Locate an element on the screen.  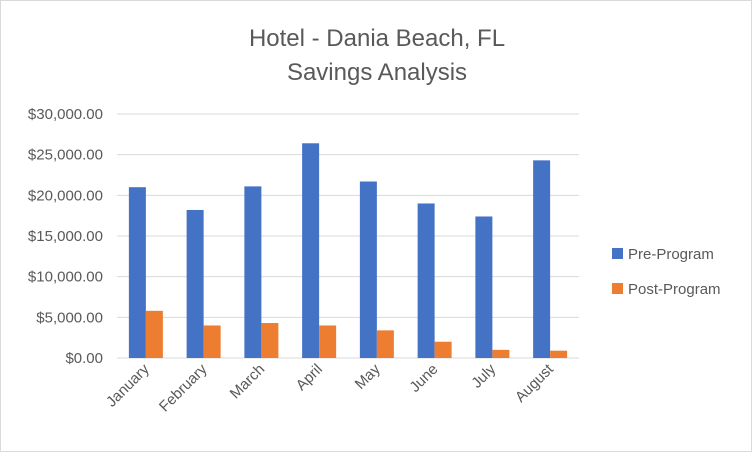
x-tick-label: February is located at coordinates (183, 387).